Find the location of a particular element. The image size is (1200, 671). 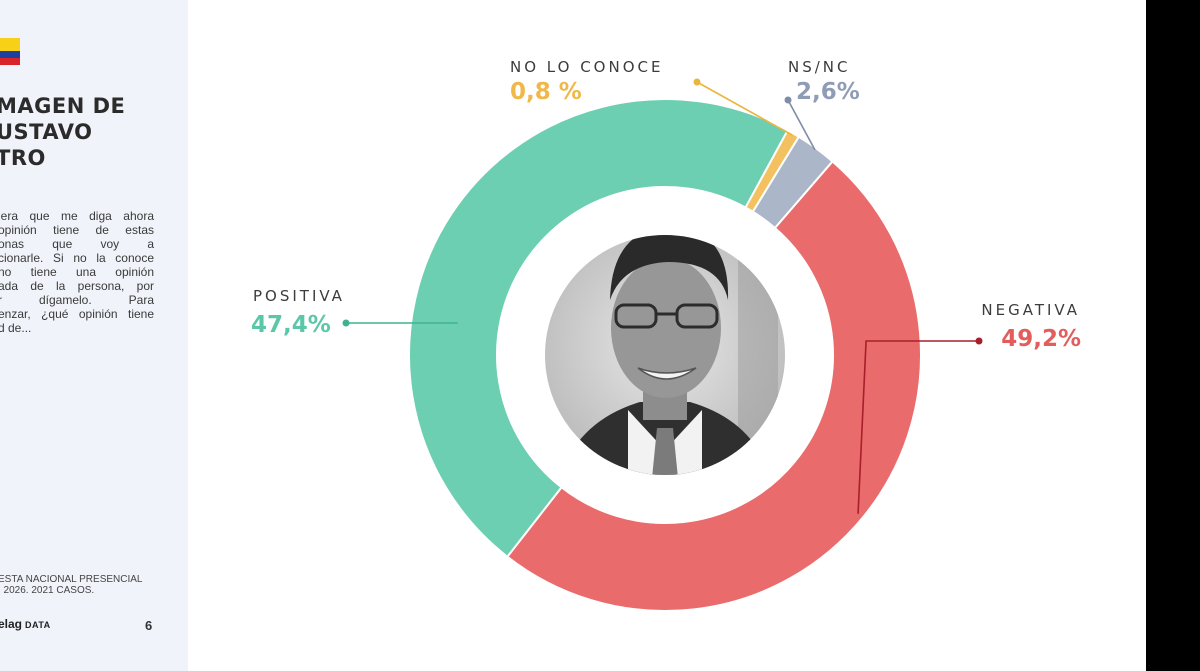

right-black-border is located at coordinates (1173, 335).